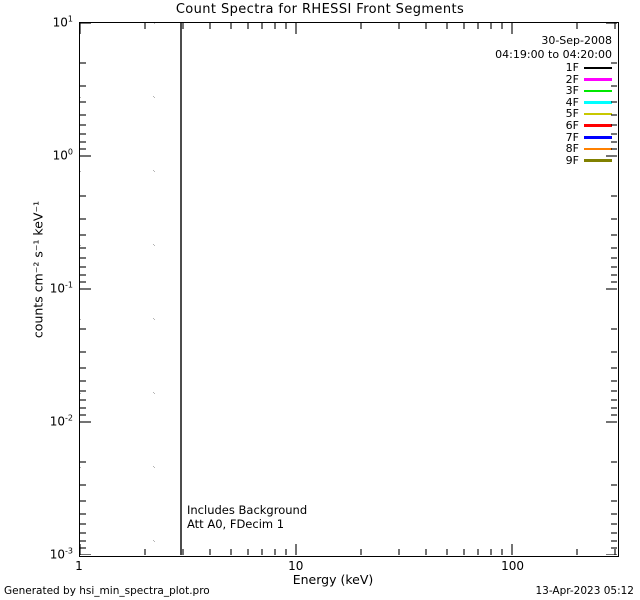 This screenshot has width=640, height=600. I want to click on footer-generated-by: Generated by hsi_min_spectra_plot.pro, so click(107, 591).